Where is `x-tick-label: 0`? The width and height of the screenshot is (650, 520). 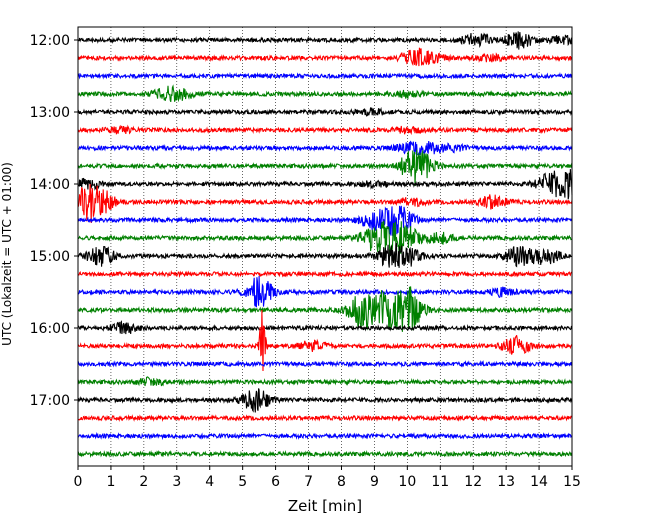
x-tick-label: 0 is located at coordinates (78, 482).